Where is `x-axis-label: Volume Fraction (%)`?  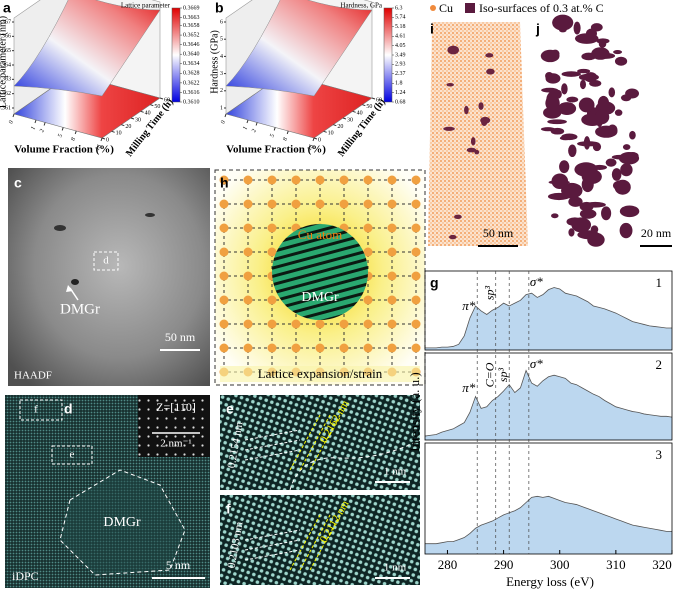
x-axis-label: Volume Fraction (%) is located at coordinates (276, 150).